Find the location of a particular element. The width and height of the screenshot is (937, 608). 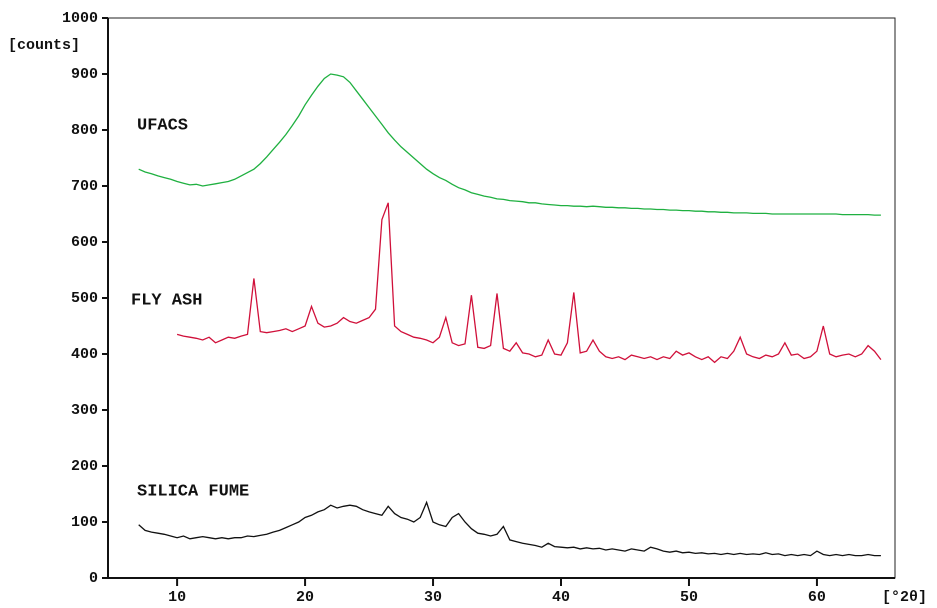

y-tick-label: 400 is located at coordinates (84, 354).